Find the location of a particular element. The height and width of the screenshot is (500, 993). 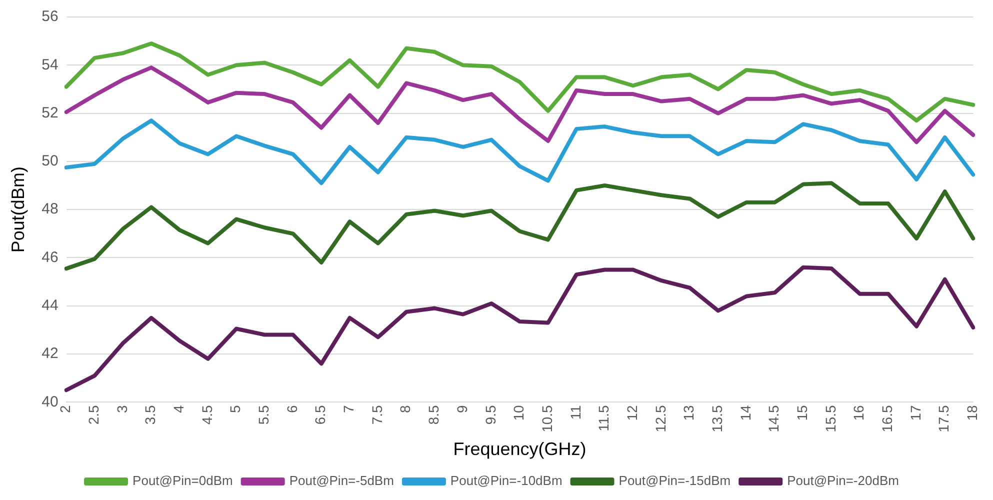

x-tick-label: 13.5 is located at coordinates (716, 418).